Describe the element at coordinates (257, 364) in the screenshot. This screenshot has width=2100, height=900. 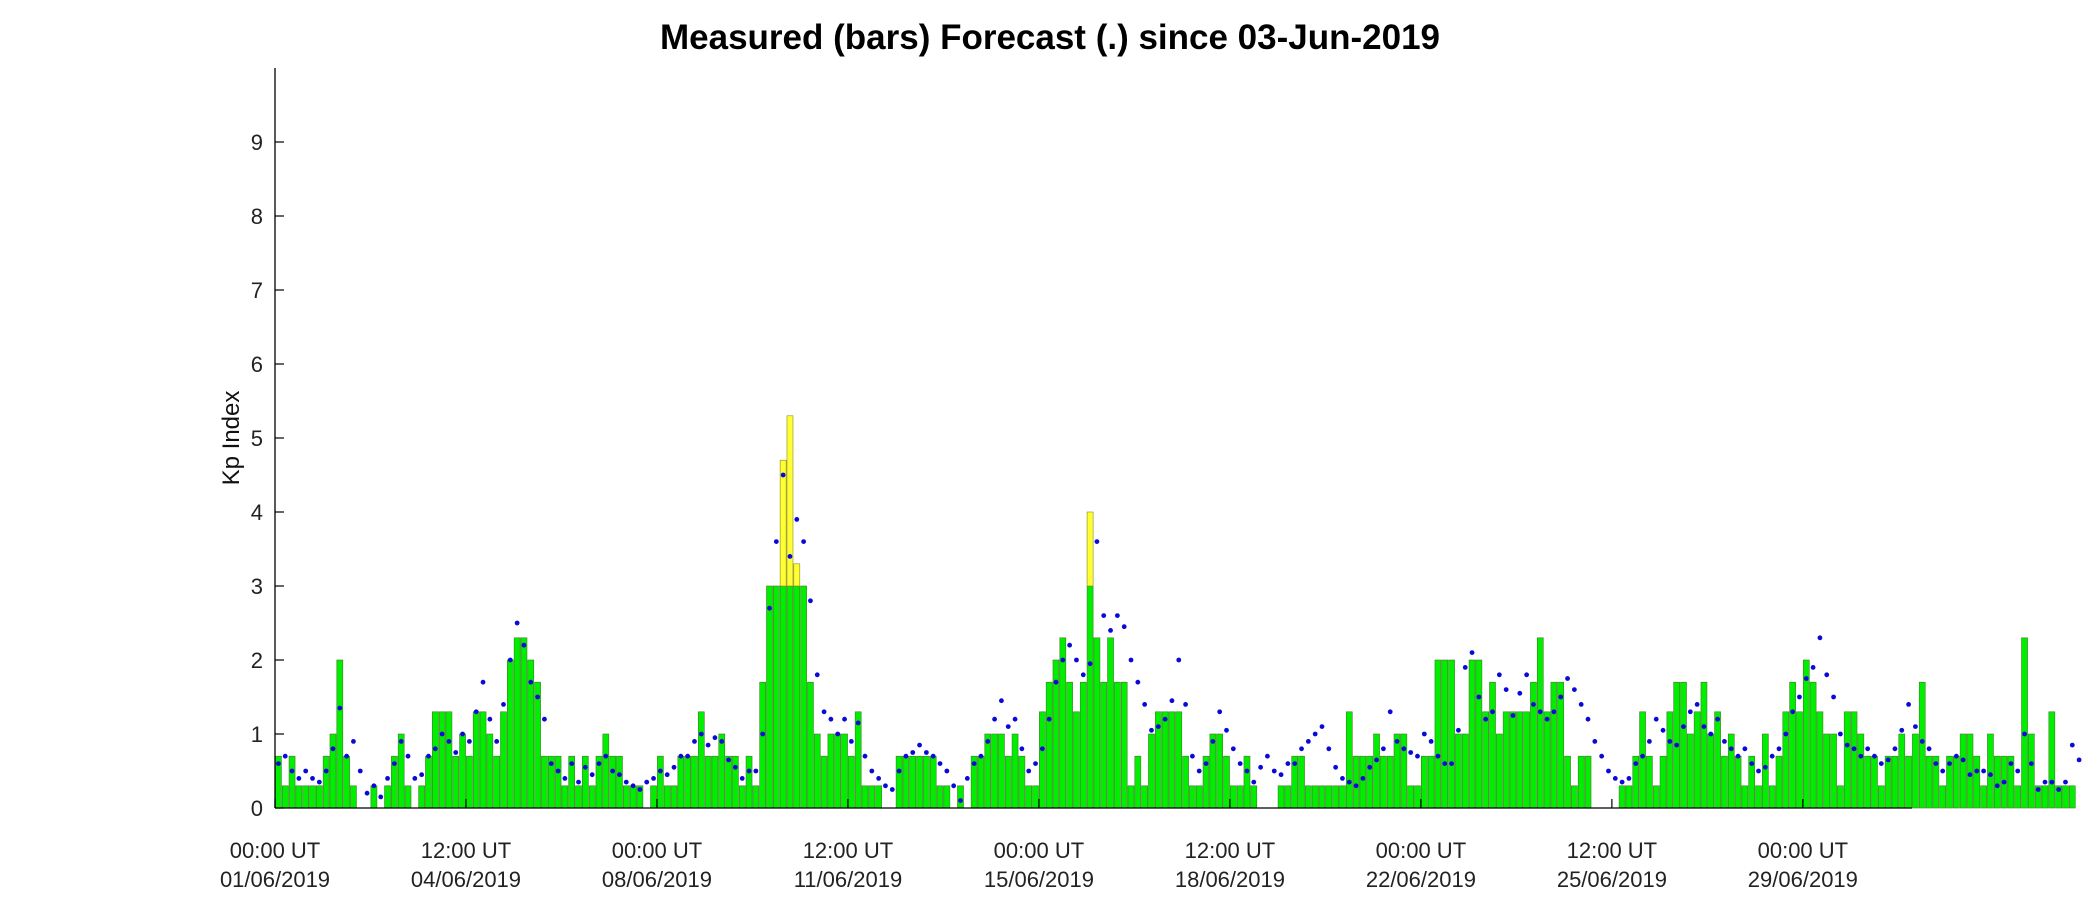
I see `y-tick-label: 6` at that location.